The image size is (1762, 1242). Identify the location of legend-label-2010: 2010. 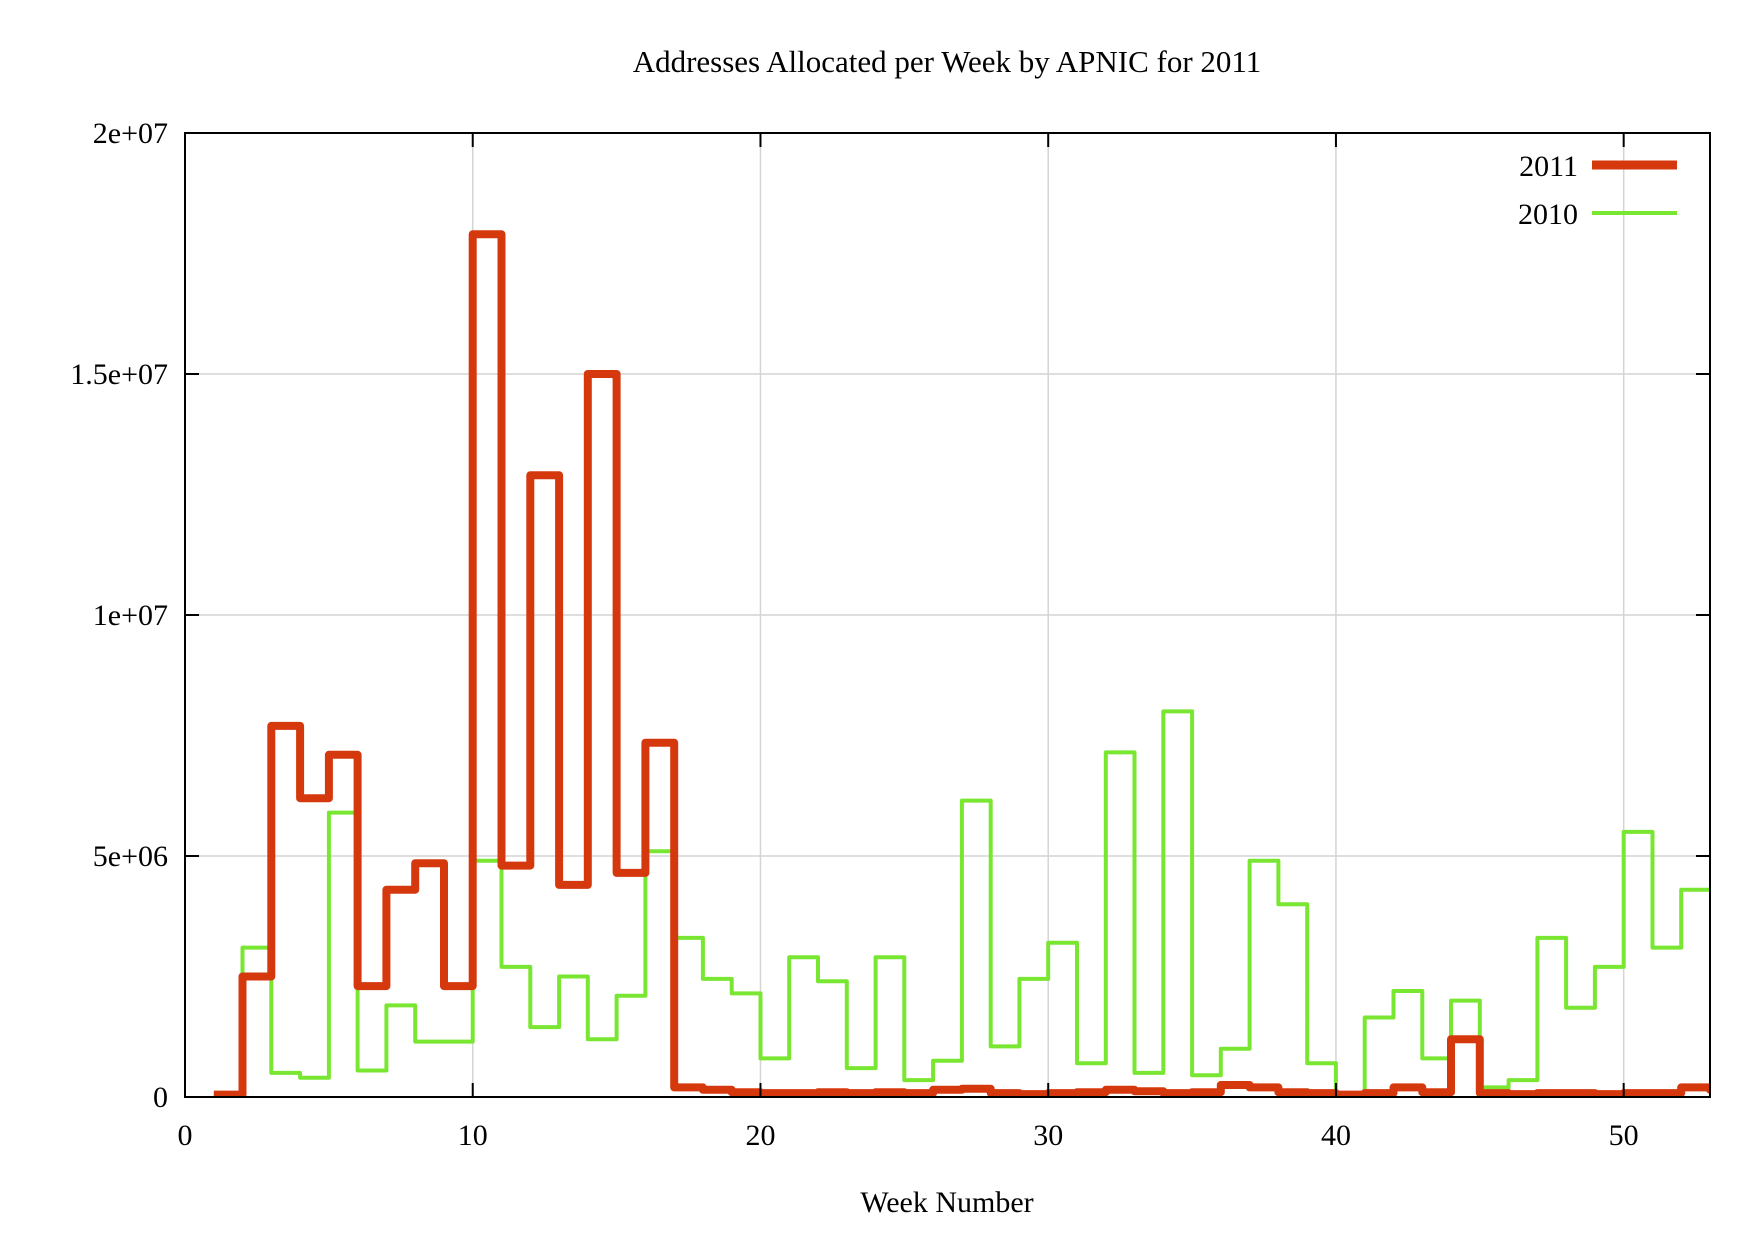
(1548, 214).